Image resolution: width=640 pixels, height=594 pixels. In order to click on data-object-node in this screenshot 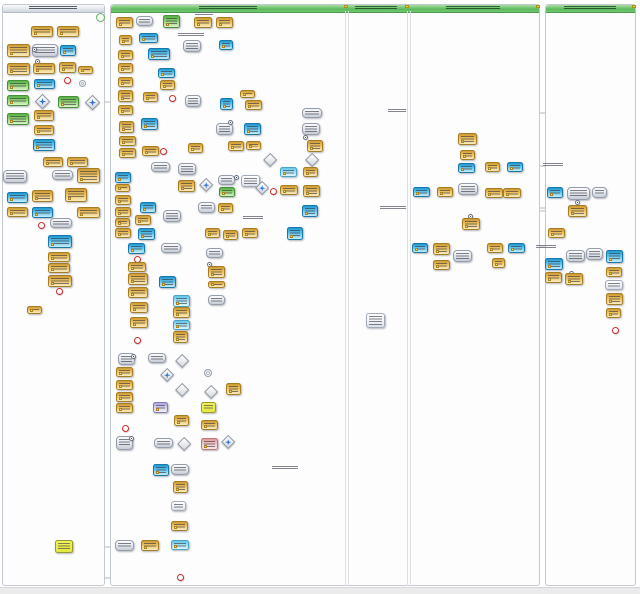, I will do `click(178, 506)`.